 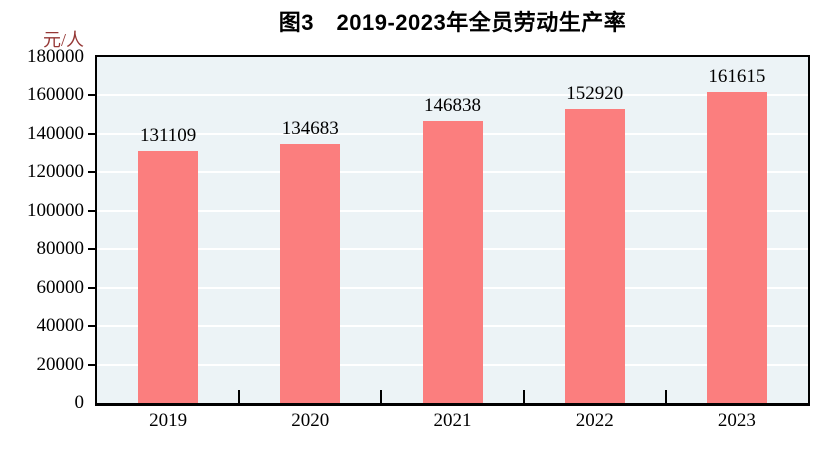 I want to click on y-axis-tick-label: 80000, so click(x=60, y=249).